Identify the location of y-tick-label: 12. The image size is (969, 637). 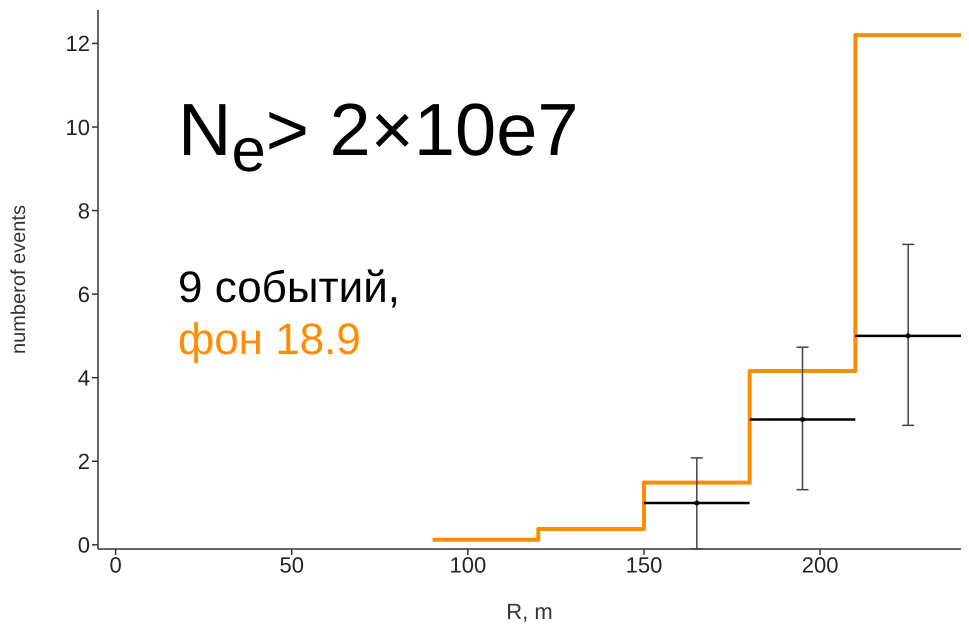
(78, 43).